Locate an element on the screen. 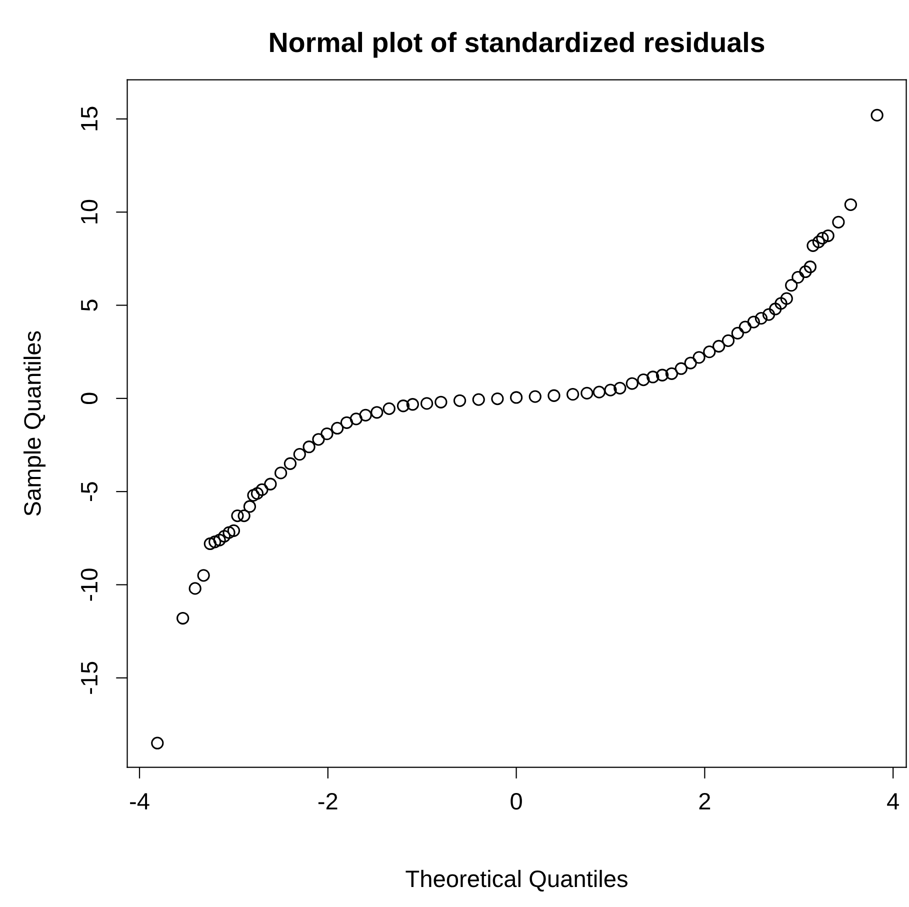 The image size is (909, 907). y-tick-label: 10 is located at coordinates (89, 212).